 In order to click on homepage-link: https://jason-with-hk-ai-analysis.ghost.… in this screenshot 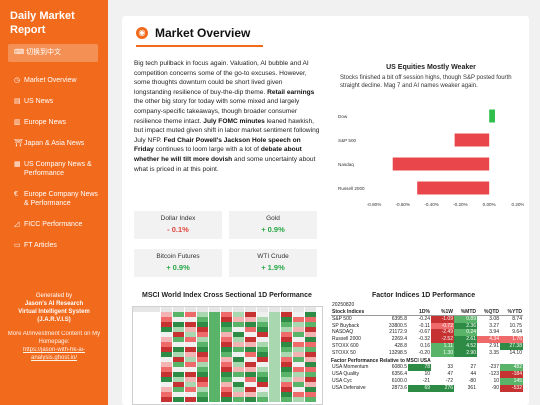, I will do `click(54, 354)`.